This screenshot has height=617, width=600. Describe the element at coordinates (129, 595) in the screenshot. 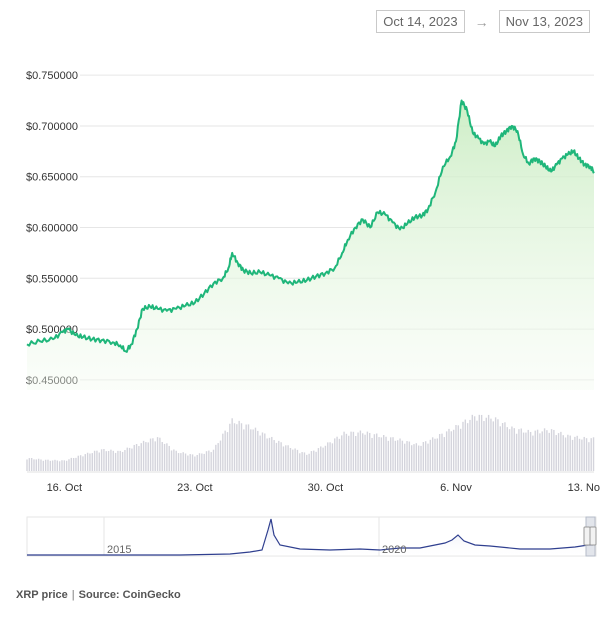

I see `caption-source: Source: CoinGecko` at that location.